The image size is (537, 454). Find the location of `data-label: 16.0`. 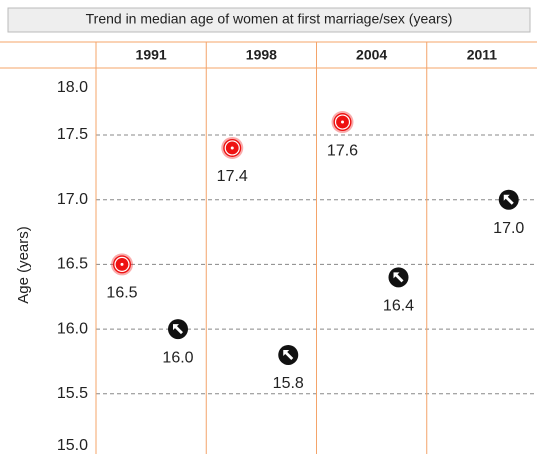

data-label: 16.0 is located at coordinates (177, 357).